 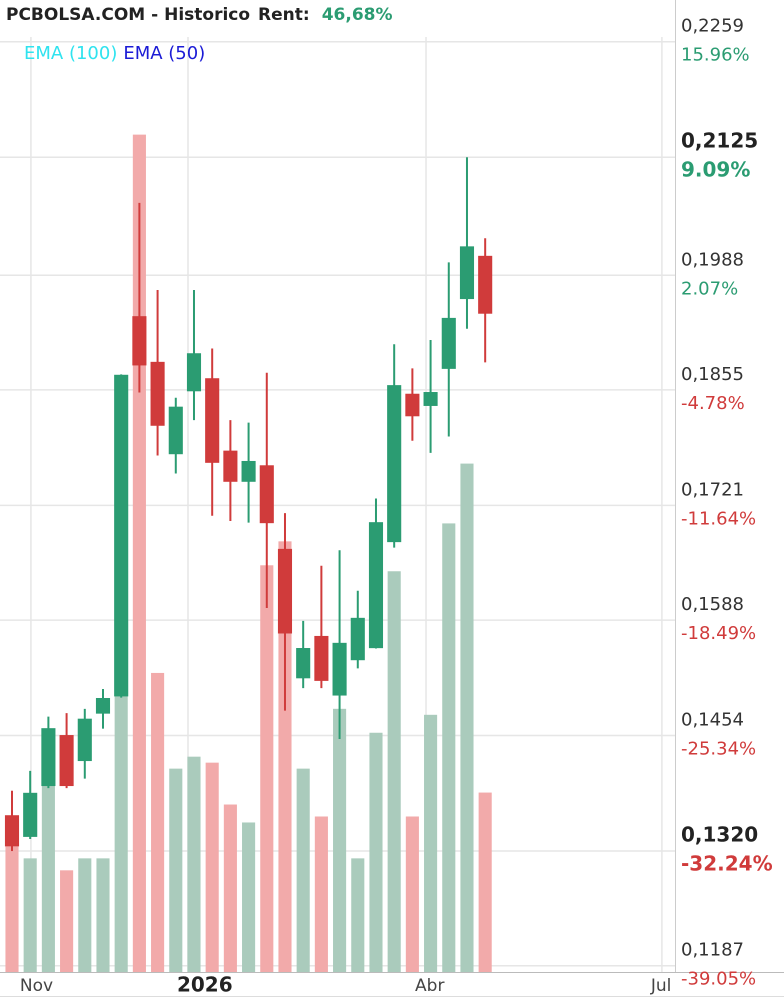 I want to click on legend: EMA (100) EMA (50), so click(x=114, y=53).